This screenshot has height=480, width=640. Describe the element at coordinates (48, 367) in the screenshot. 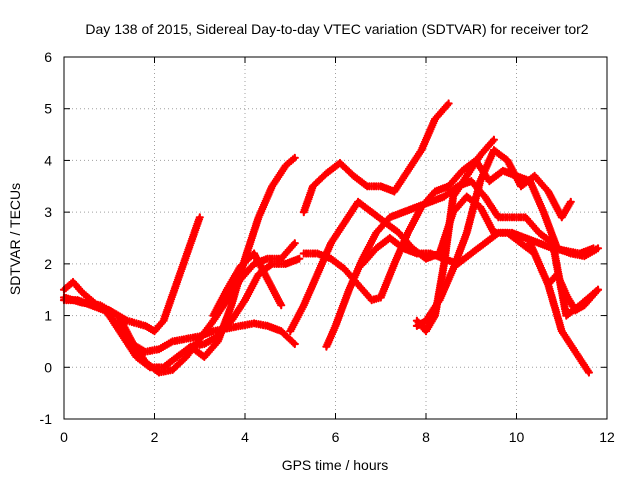

I see `y-tick-label: 0` at that location.